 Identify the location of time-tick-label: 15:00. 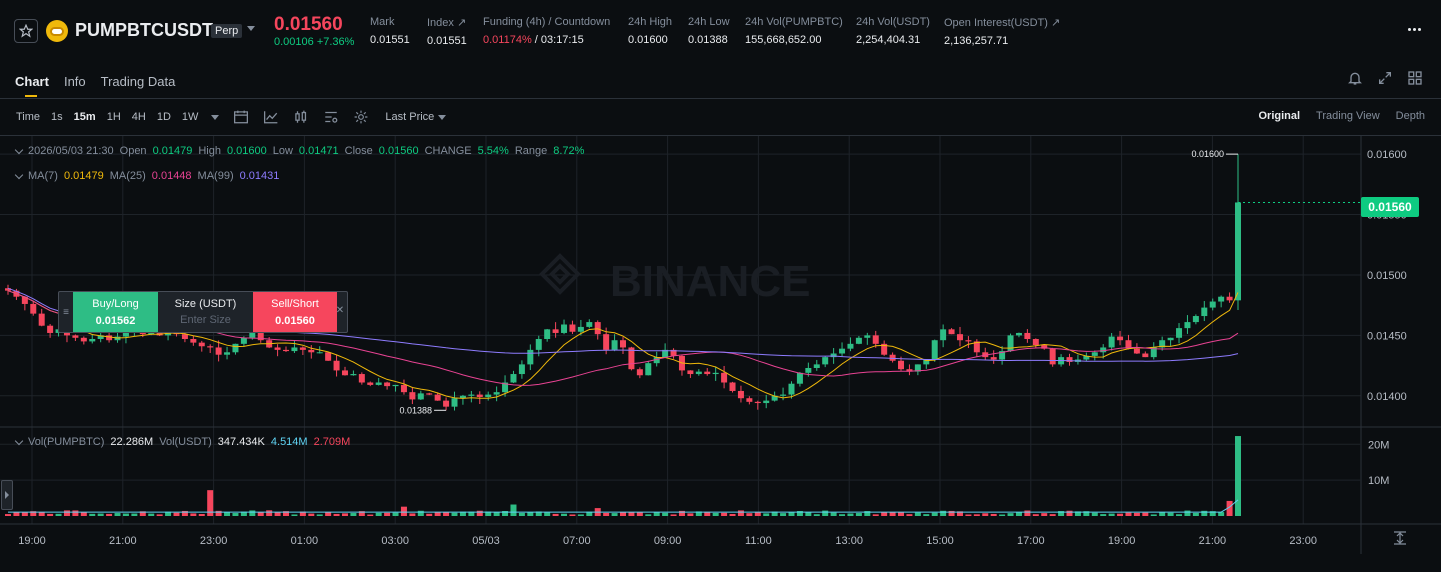
(940, 541).